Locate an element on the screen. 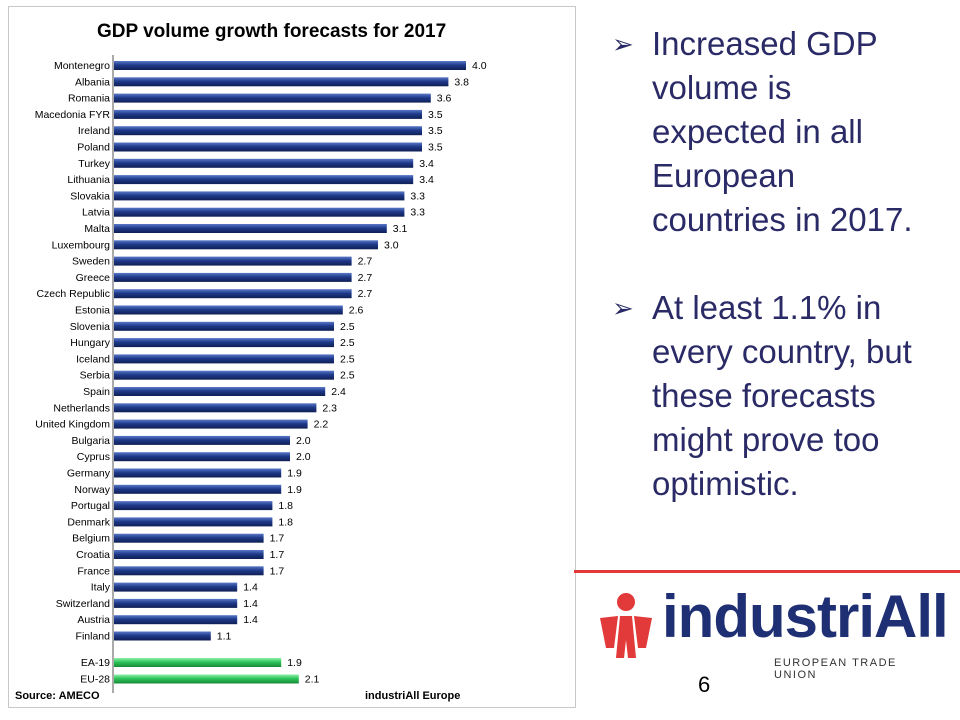 This screenshot has width=960, height=720. value-label: 2.6 is located at coordinates (356, 311).